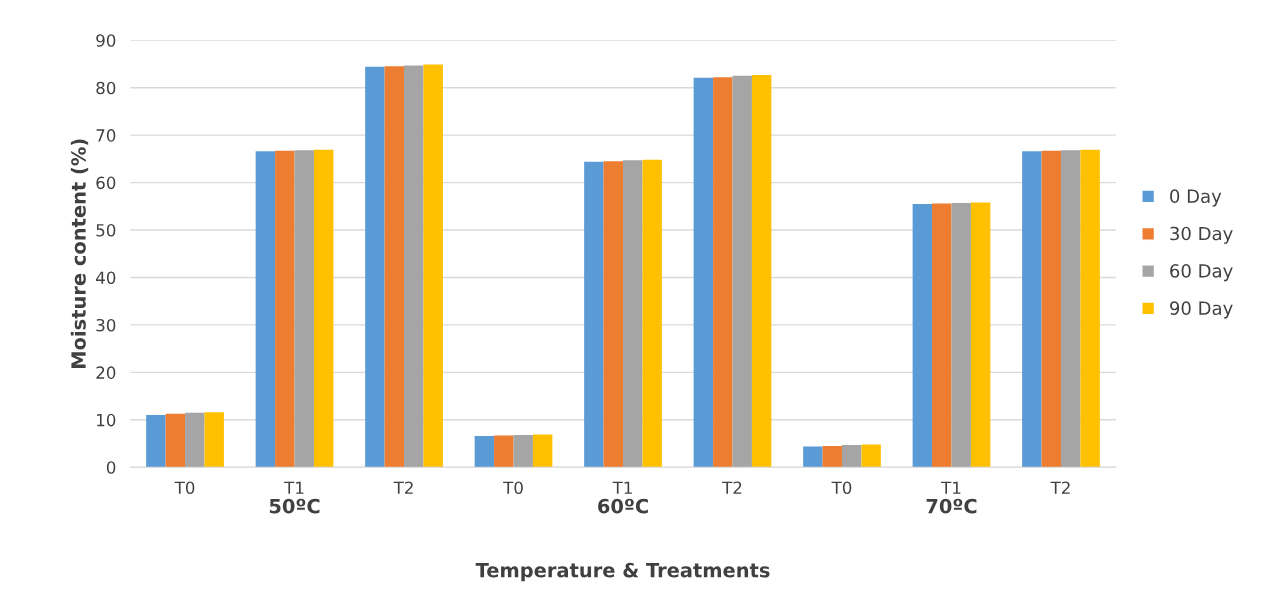  I want to click on y-tick-label: 90, so click(106, 40).